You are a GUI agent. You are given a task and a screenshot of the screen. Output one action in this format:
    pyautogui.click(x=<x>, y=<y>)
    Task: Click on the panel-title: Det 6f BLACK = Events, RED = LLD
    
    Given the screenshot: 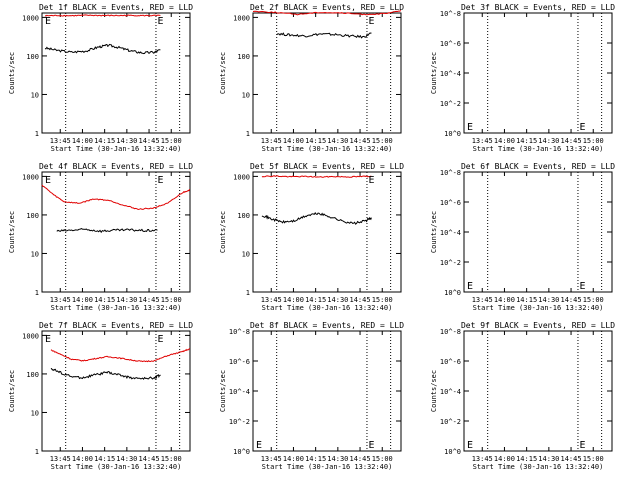 What is the action you would take?
    pyautogui.click(x=538, y=166)
    